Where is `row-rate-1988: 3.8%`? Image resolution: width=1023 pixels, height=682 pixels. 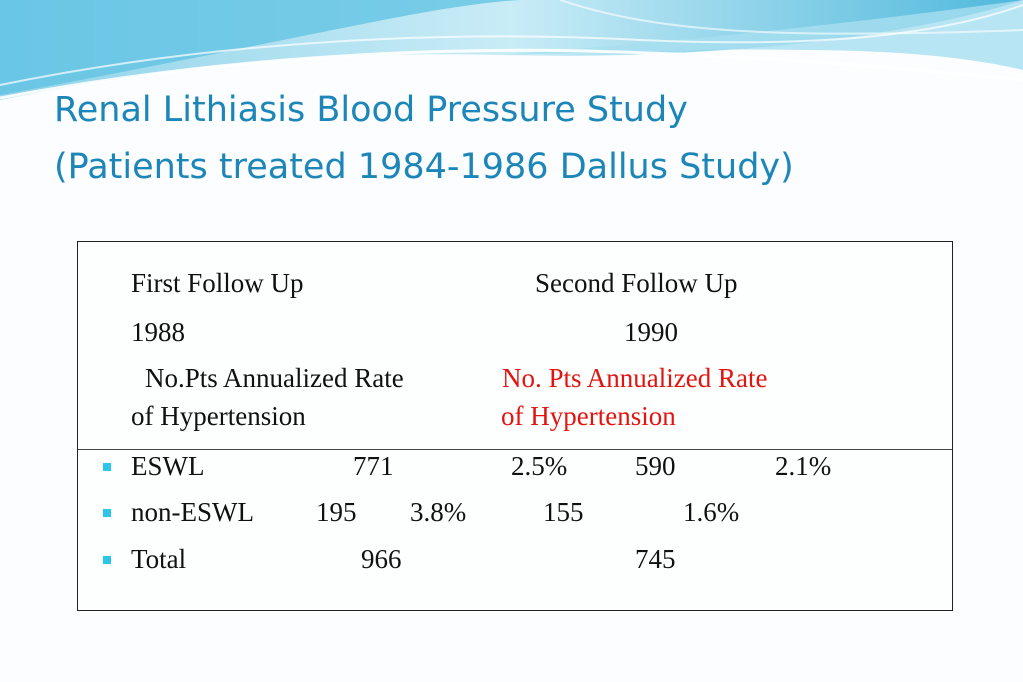
row-rate-1988: 3.8% is located at coordinates (438, 512).